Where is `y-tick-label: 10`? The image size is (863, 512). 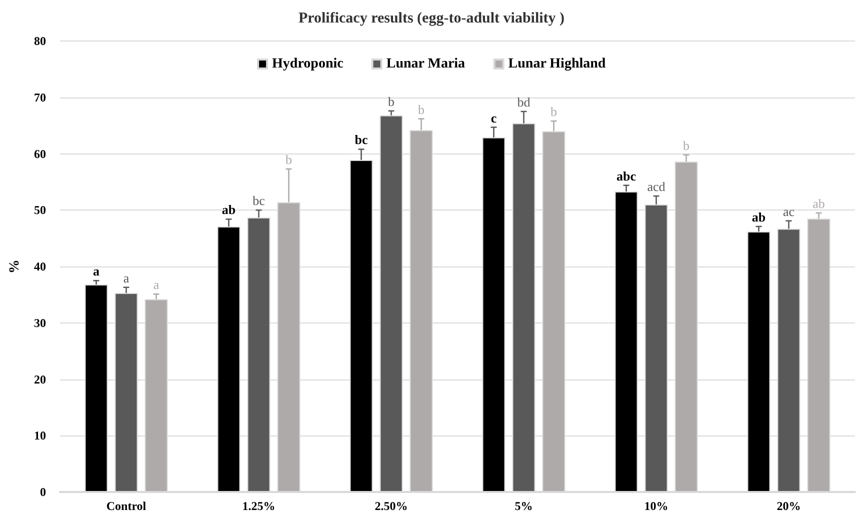
y-tick-label: 10 is located at coordinates (40, 435).